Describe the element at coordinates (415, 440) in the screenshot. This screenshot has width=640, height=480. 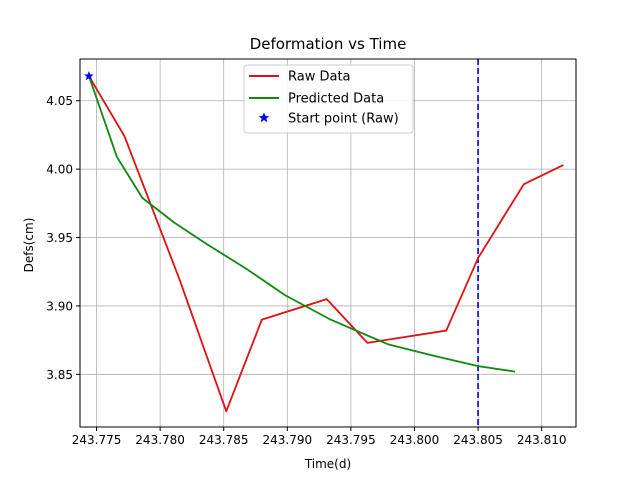
I see `x-tick-label: 243.800` at that location.